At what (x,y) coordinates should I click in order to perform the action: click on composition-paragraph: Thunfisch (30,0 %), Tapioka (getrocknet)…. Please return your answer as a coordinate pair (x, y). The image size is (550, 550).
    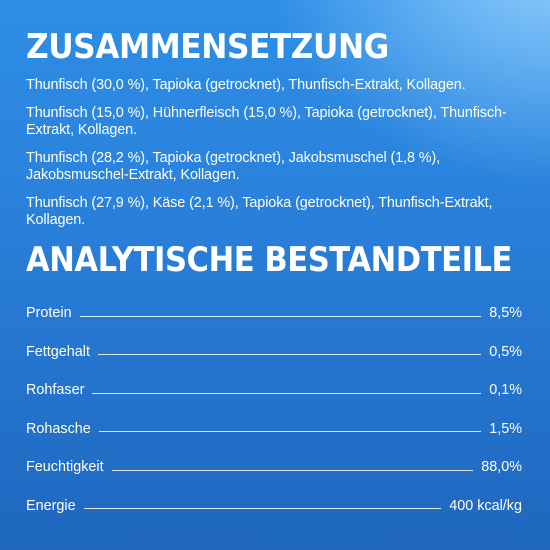
    Looking at the image, I should click on (246, 85).